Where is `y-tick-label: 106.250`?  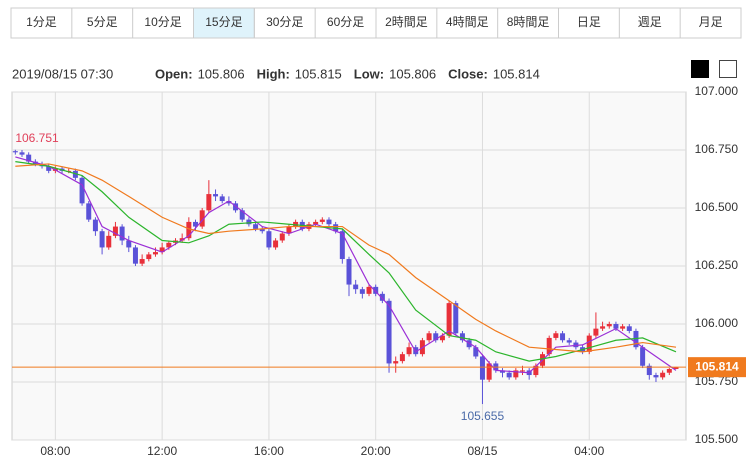 y-tick-label: 106.250 is located at coordinates (717, 265).